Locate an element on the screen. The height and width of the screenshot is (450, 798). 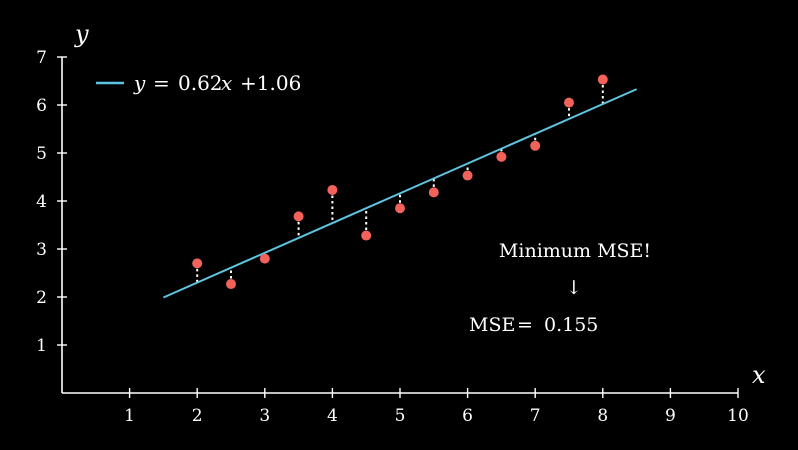
x-tick-label: 9 is located at coordinates (670, 416).